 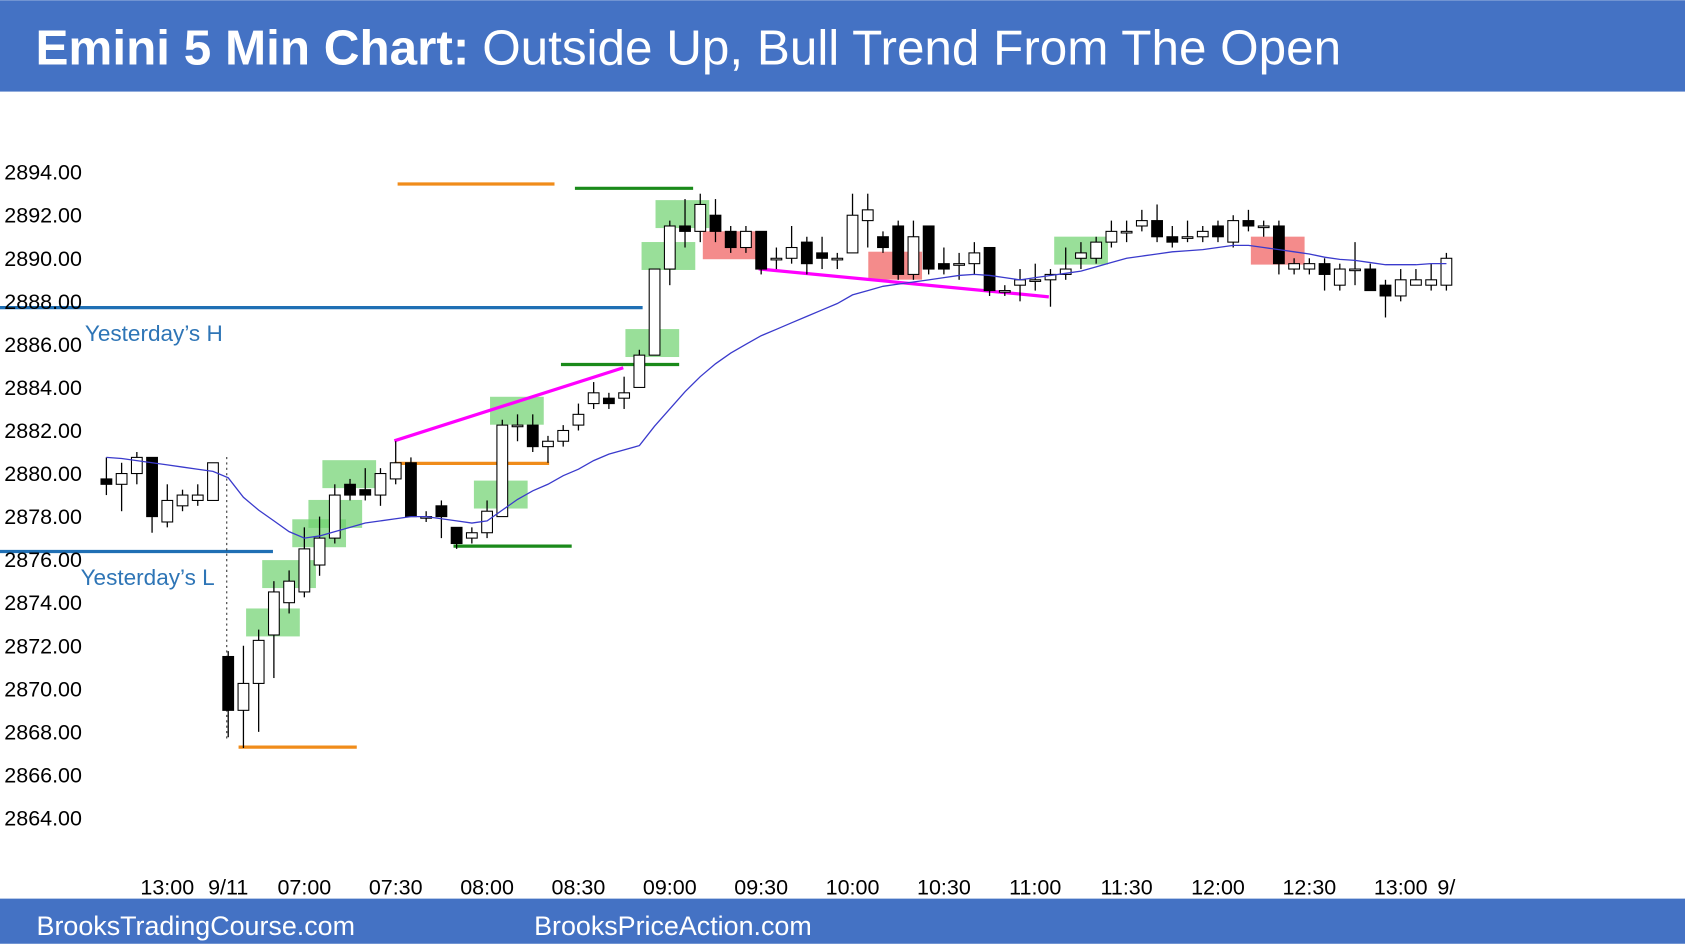 What do you see at coordinates (43, 216) in the screenshot?
I see `y-tick-label: 2892.00` at bounding box center [43, 216].